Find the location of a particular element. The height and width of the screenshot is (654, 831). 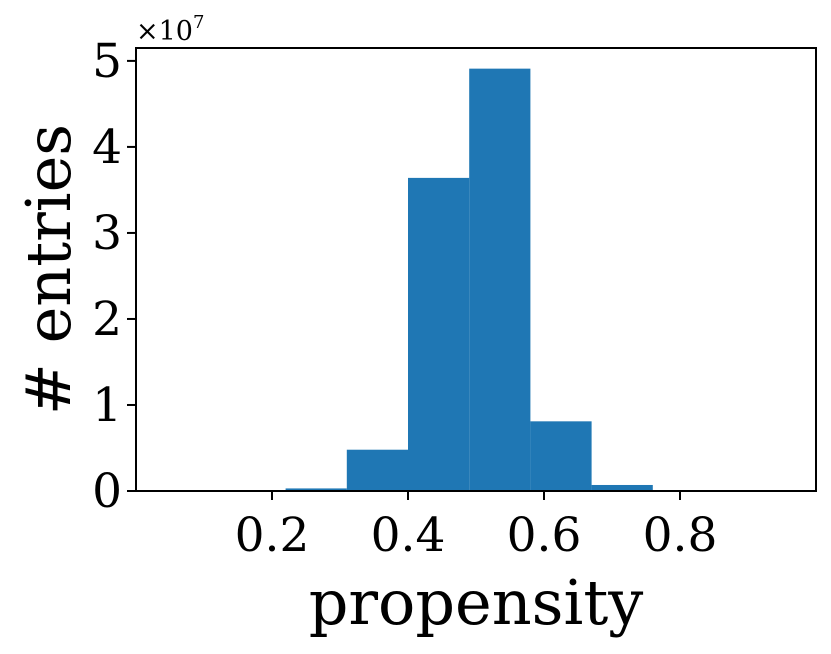

y-tick-label: 1 is located at coordinates (107, 405).